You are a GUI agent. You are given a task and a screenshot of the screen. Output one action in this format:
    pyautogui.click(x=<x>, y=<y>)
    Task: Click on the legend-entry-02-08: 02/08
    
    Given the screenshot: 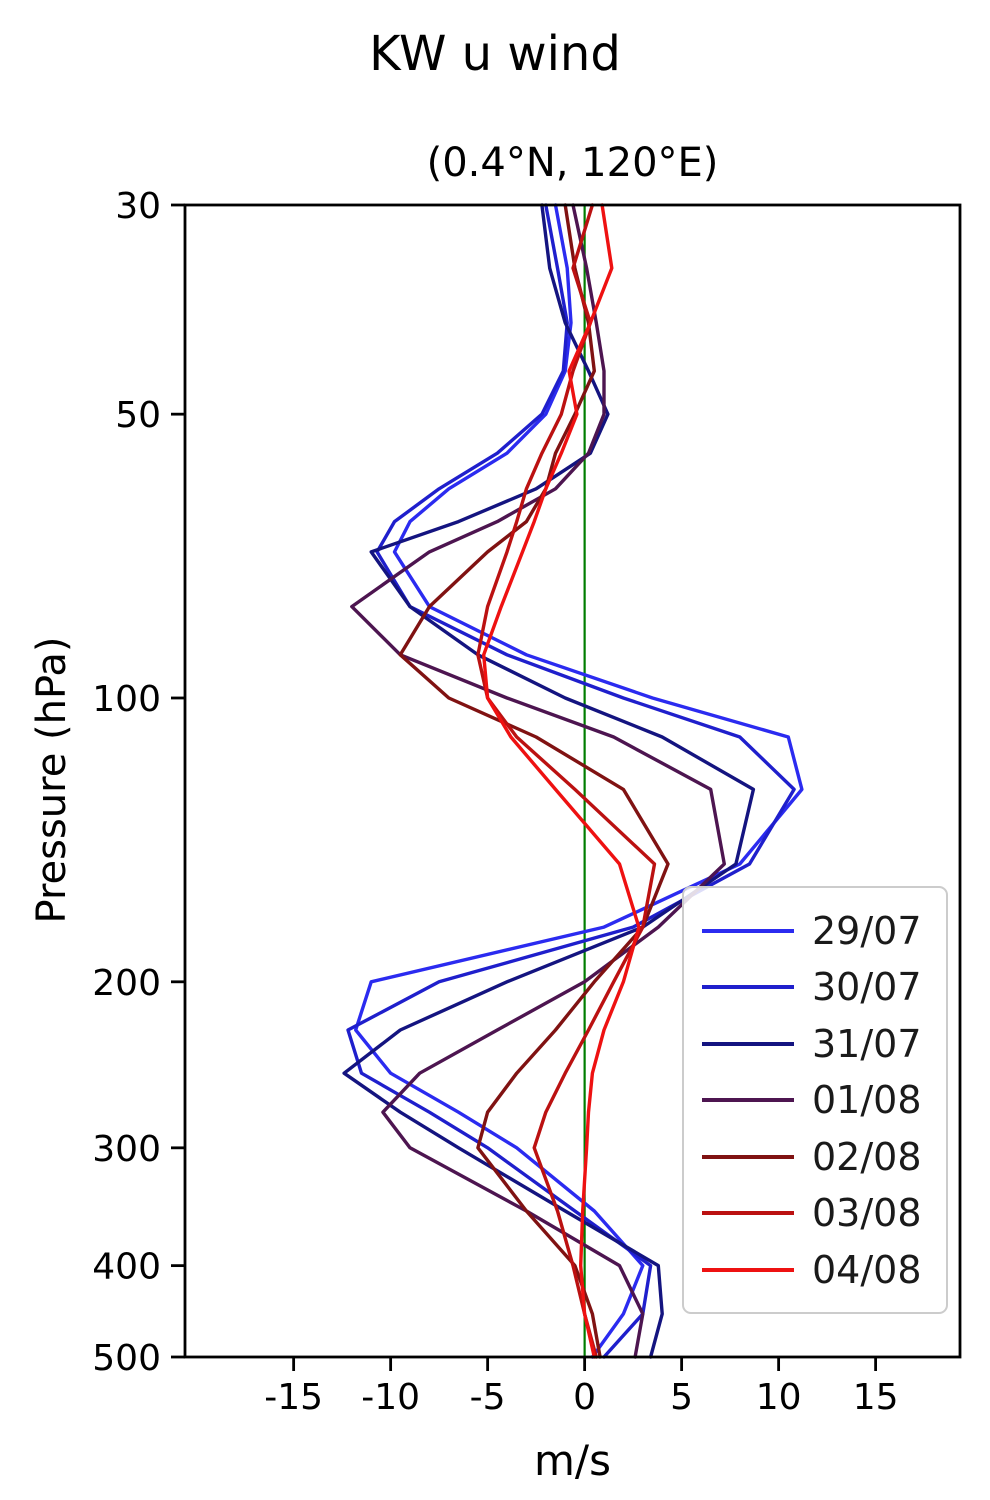 What is the action you would take?
    pyautogui.click(x=821, y=1157)
    